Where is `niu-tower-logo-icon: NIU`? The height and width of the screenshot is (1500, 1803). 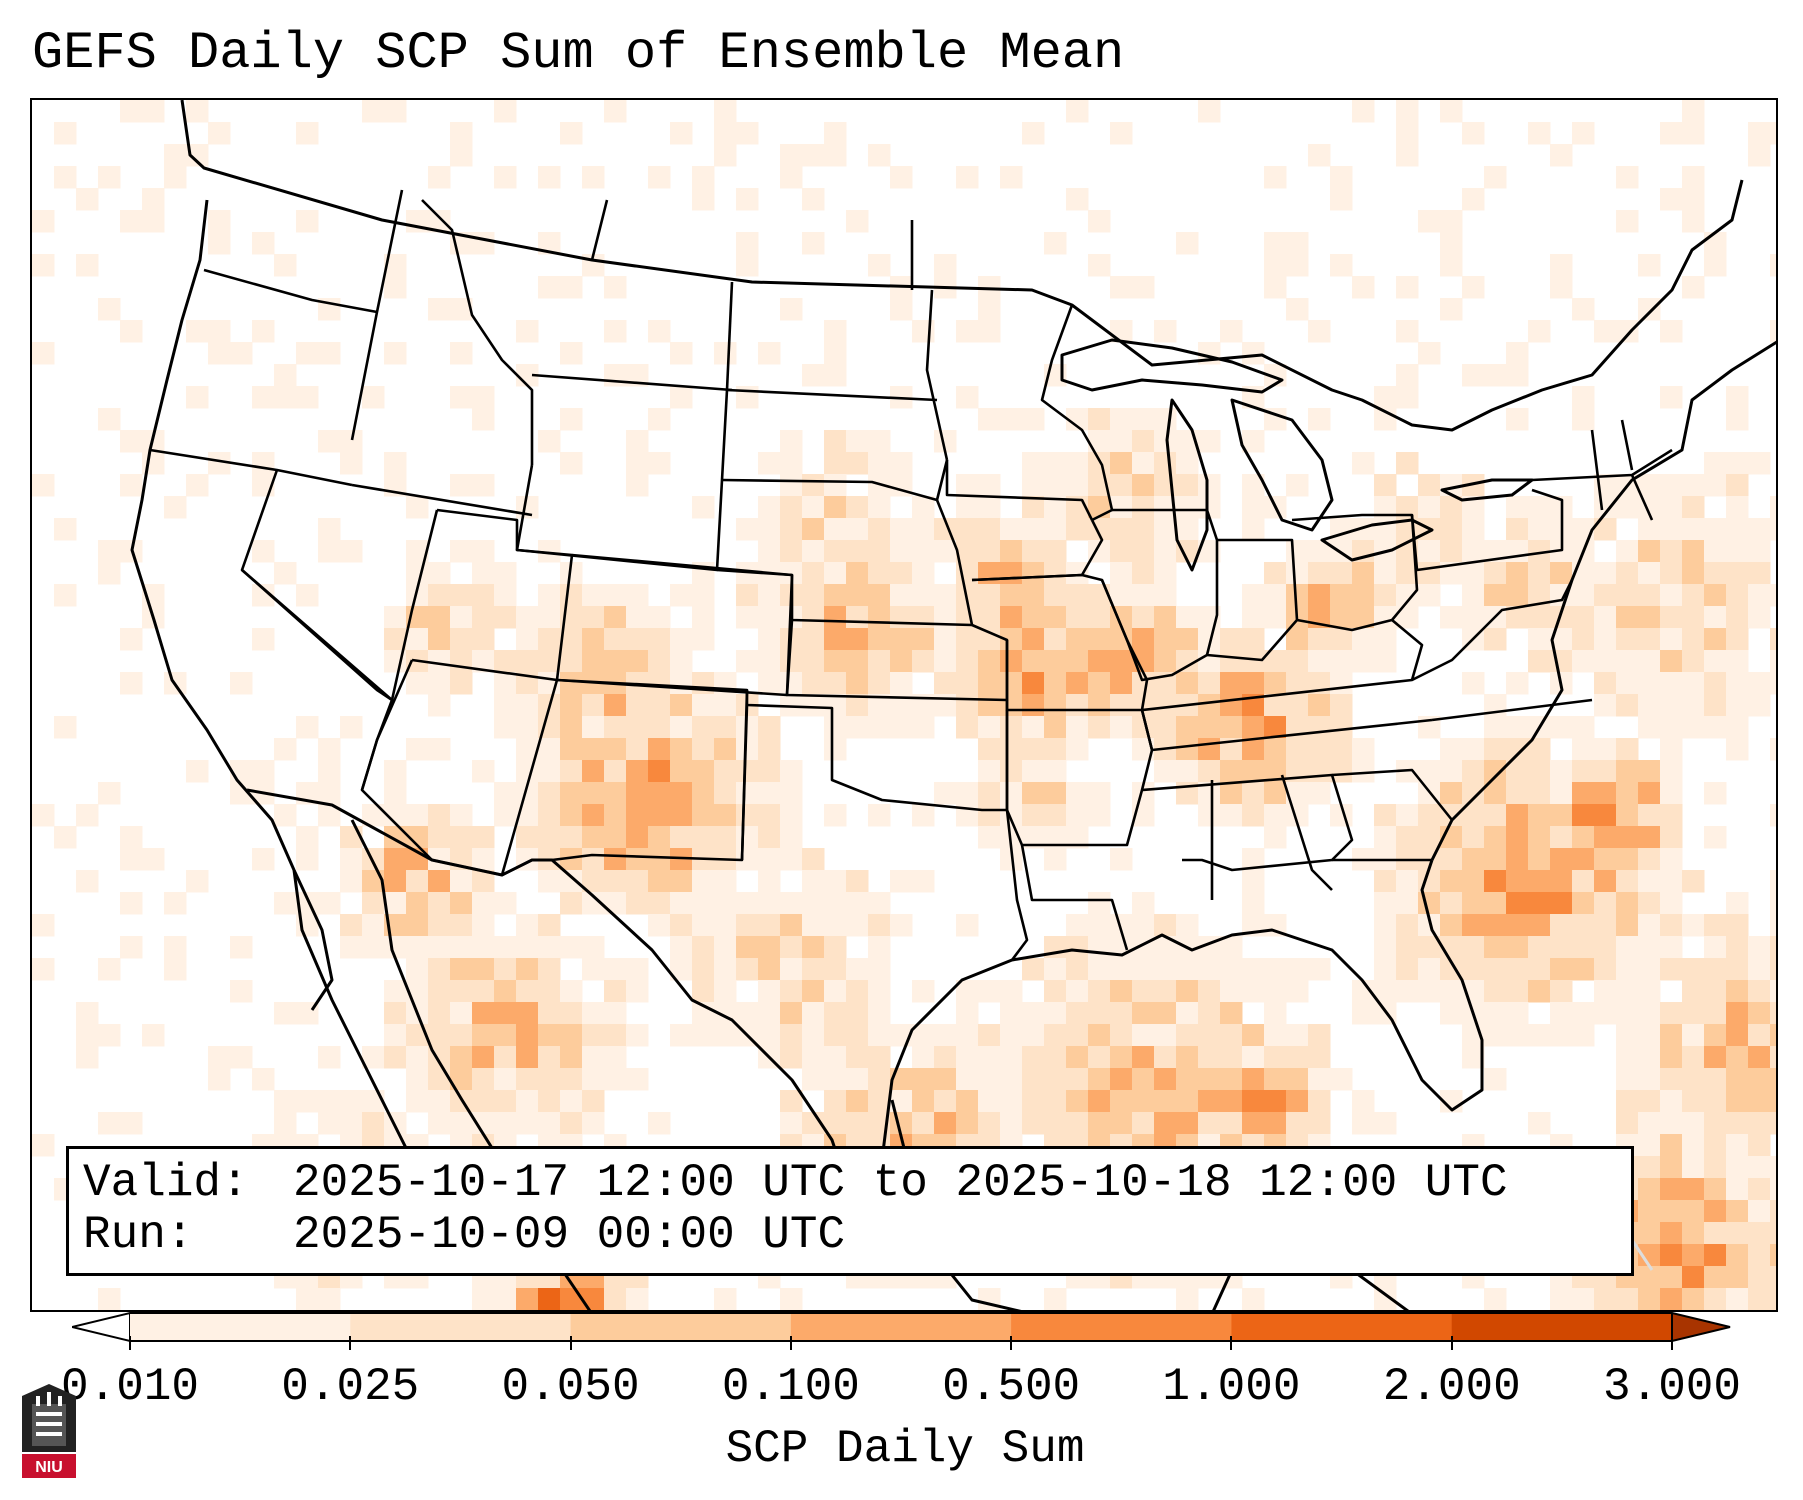 niu-tower-logo-icon: NIU is located at coordinates (49, 1431).